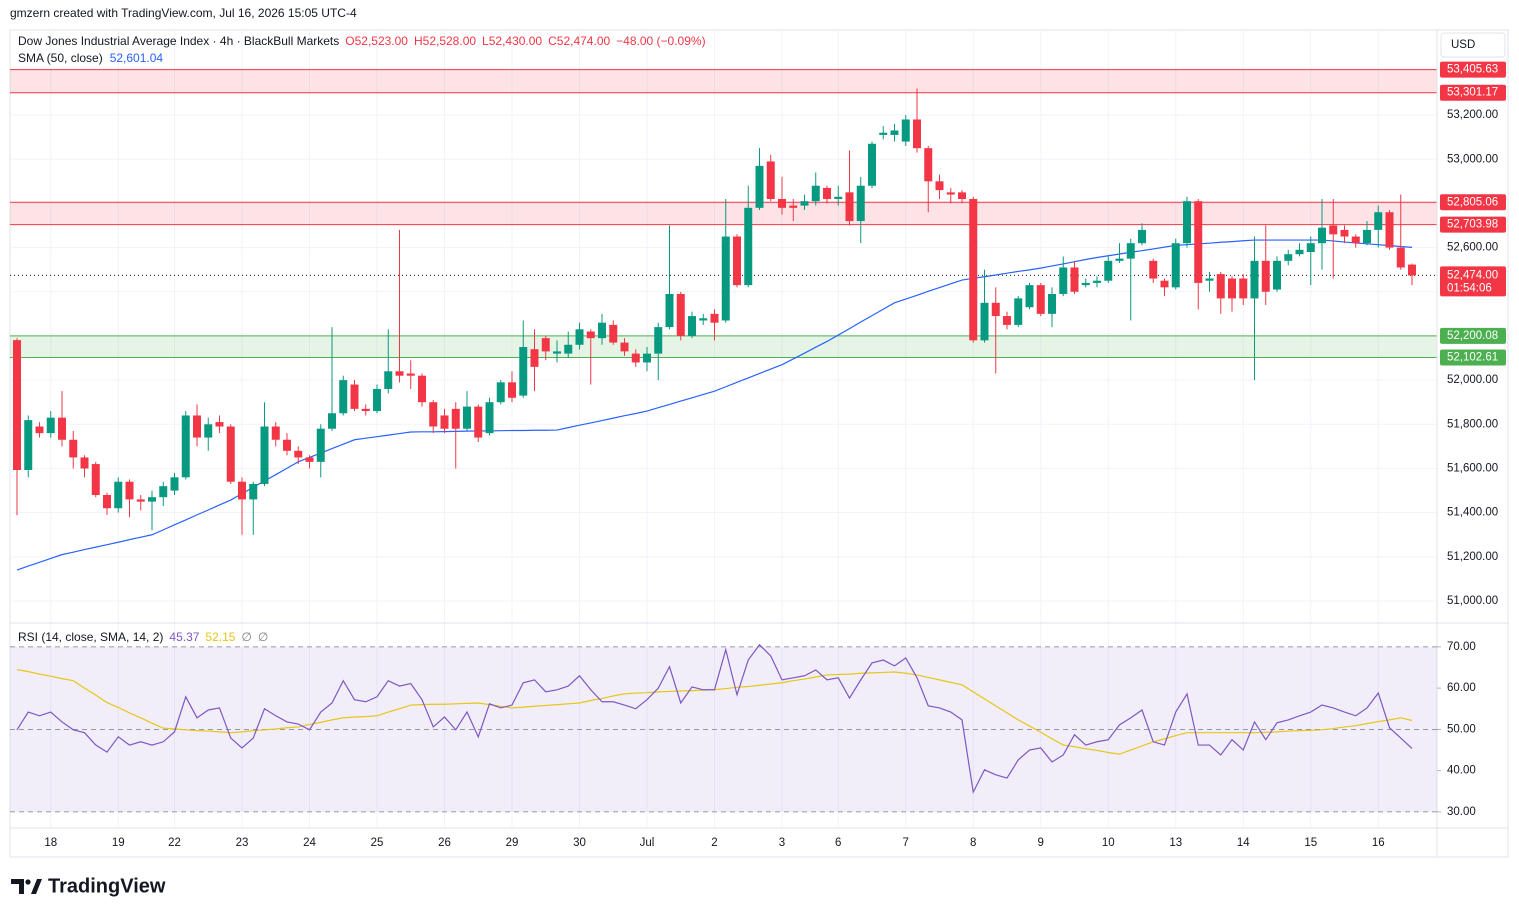 Image resolution: width=1519 pixels, height=917 pixels. I want to click on rsi-tick-label: 60.00, so click(1461, 688).